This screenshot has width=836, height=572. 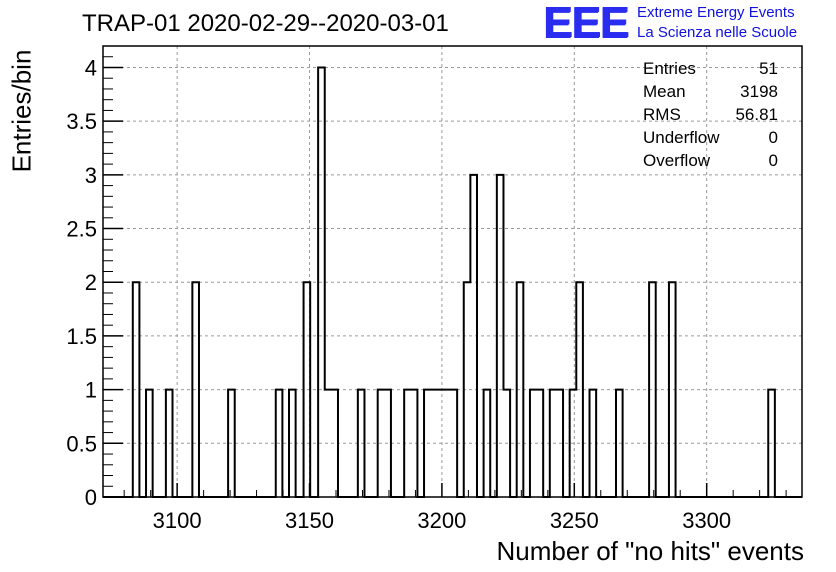 I want to click on y-tick-label: 1.5, so click(x=81, y=336).